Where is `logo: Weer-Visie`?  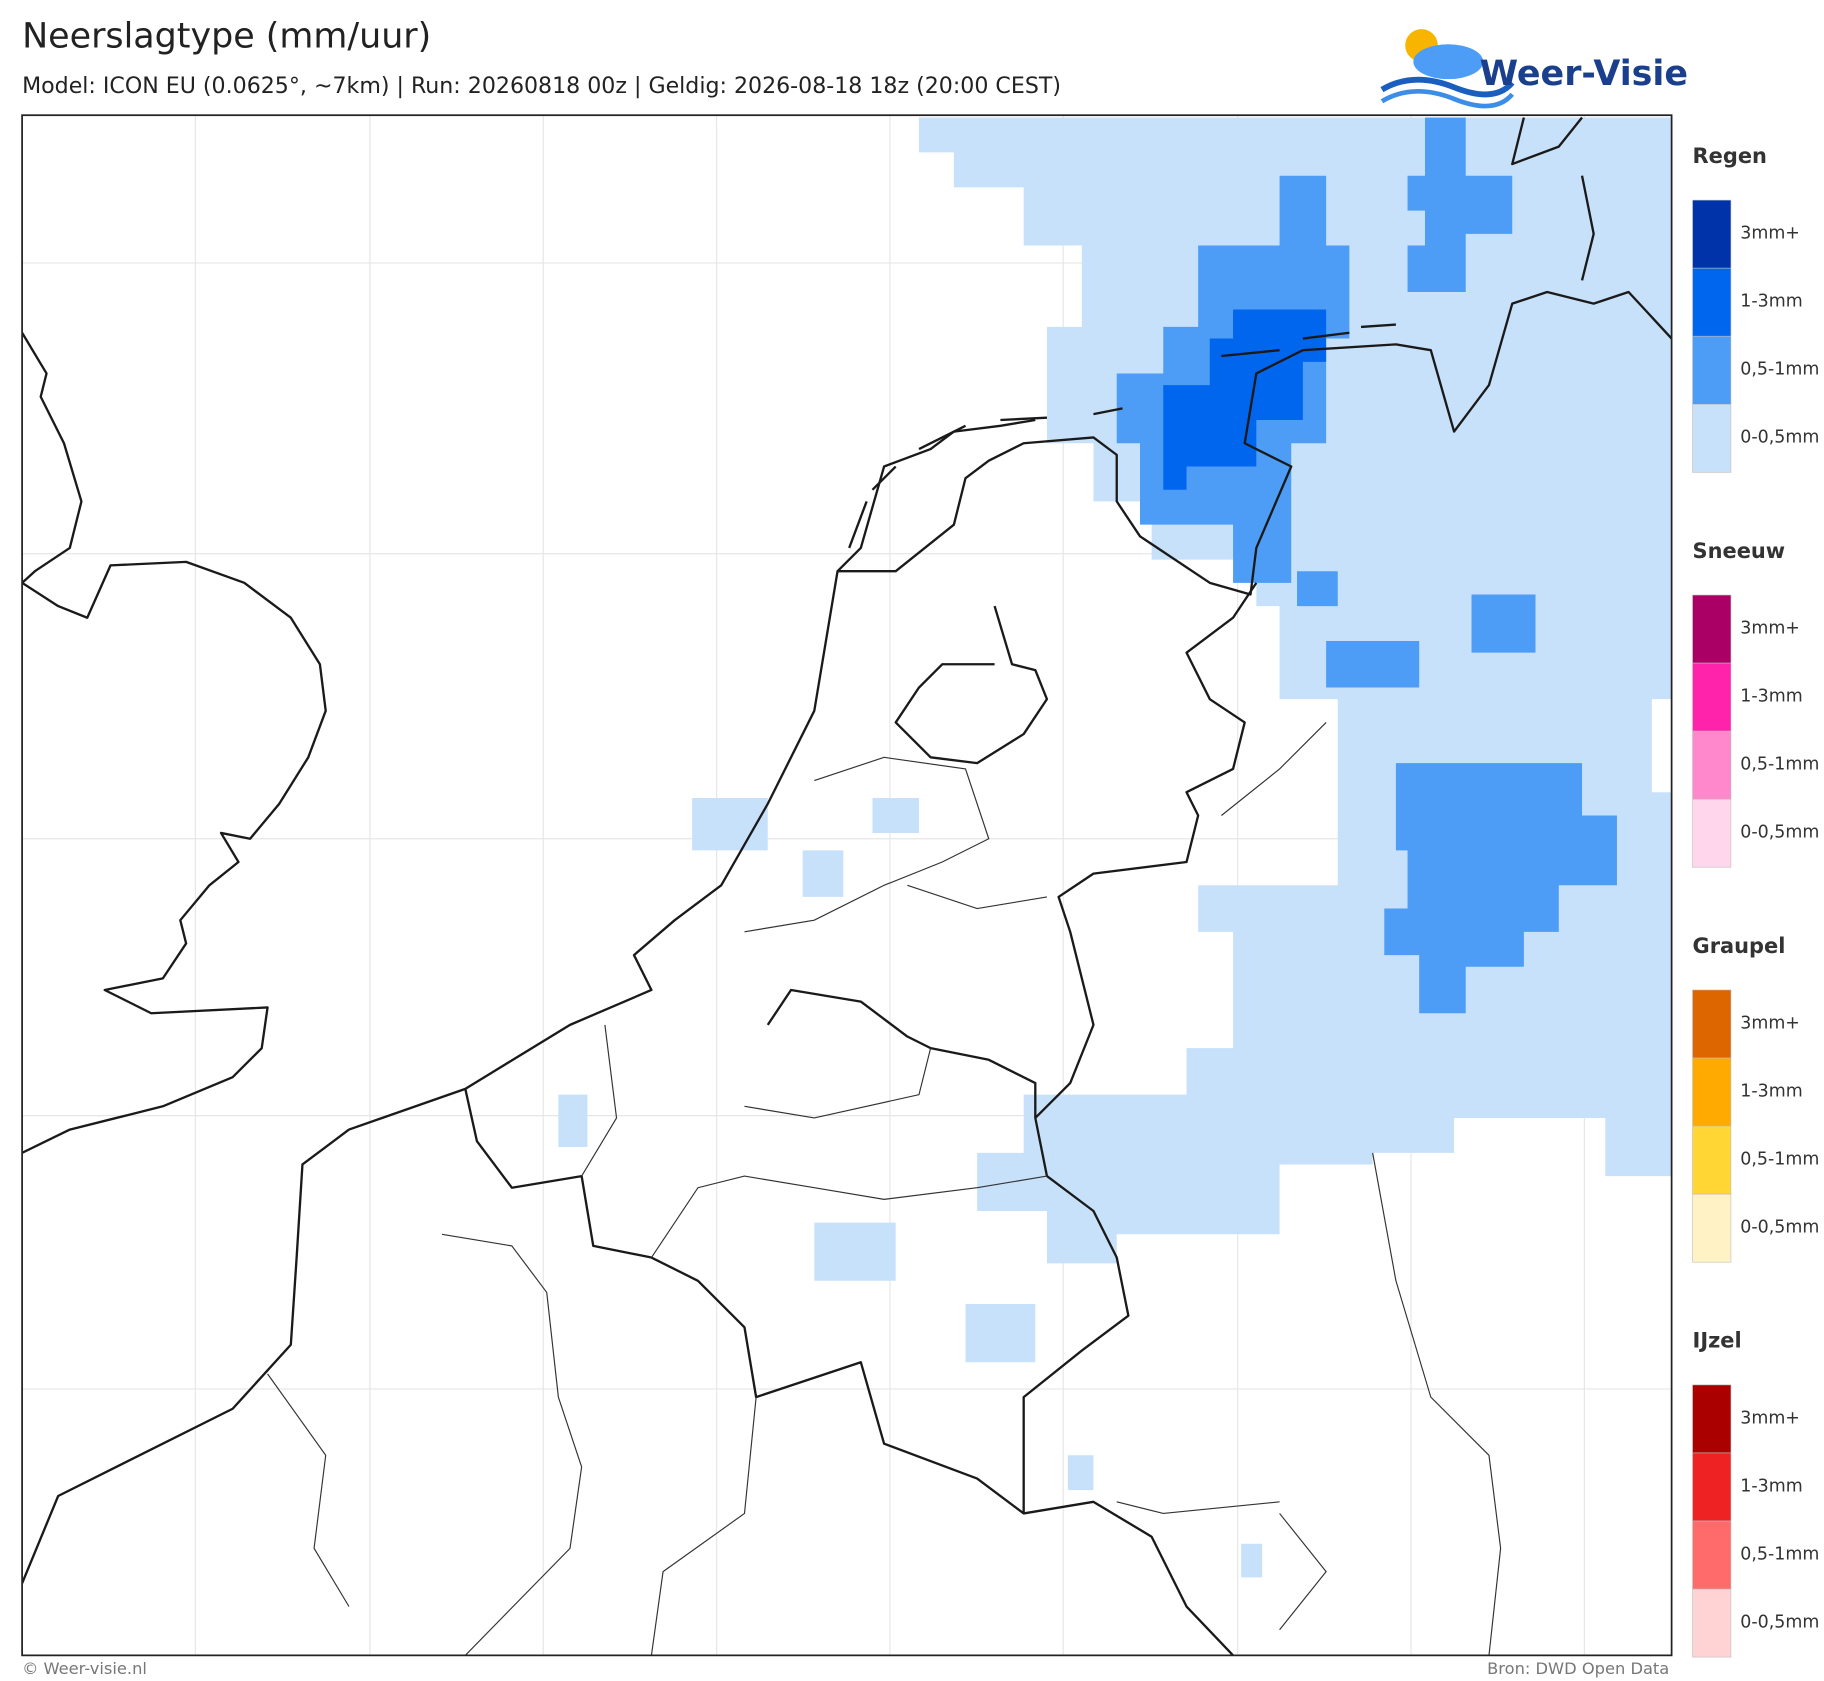 logo: Weer-Visie is located at coordinates (1534, 69).